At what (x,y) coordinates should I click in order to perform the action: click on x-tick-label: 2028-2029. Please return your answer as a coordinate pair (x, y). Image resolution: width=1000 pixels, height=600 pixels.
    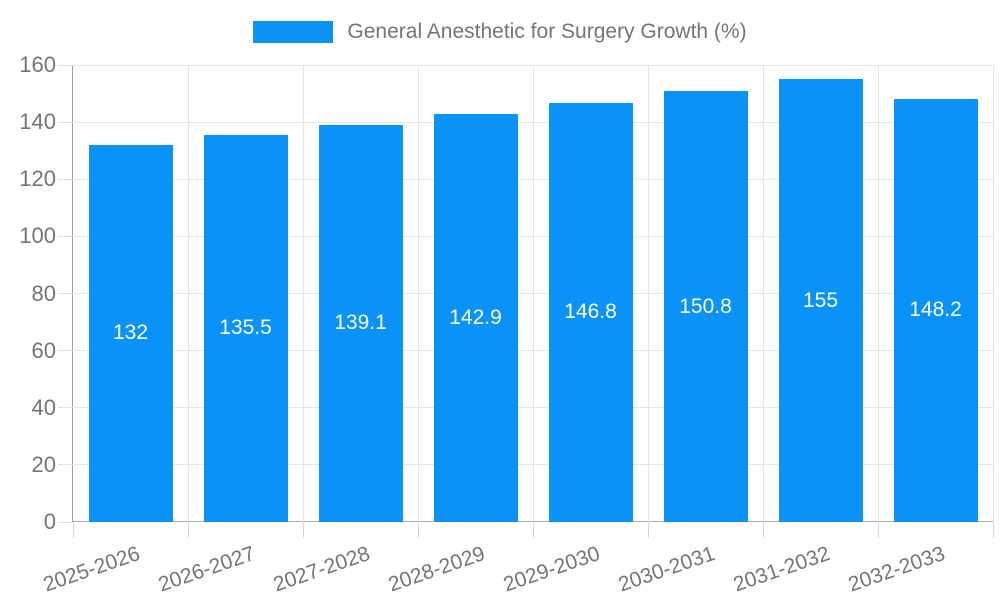
    Looking at the image, I should click on (436, 569).